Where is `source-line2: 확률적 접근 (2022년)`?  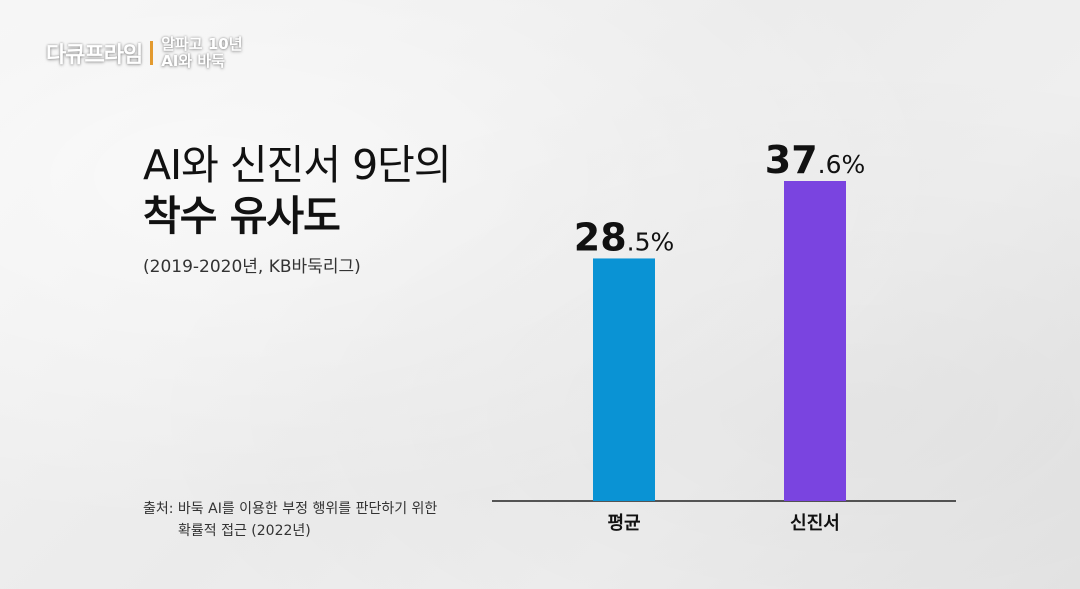 source-line2: 확률적 접근 (2022년) is located at coordinates (244, 531).